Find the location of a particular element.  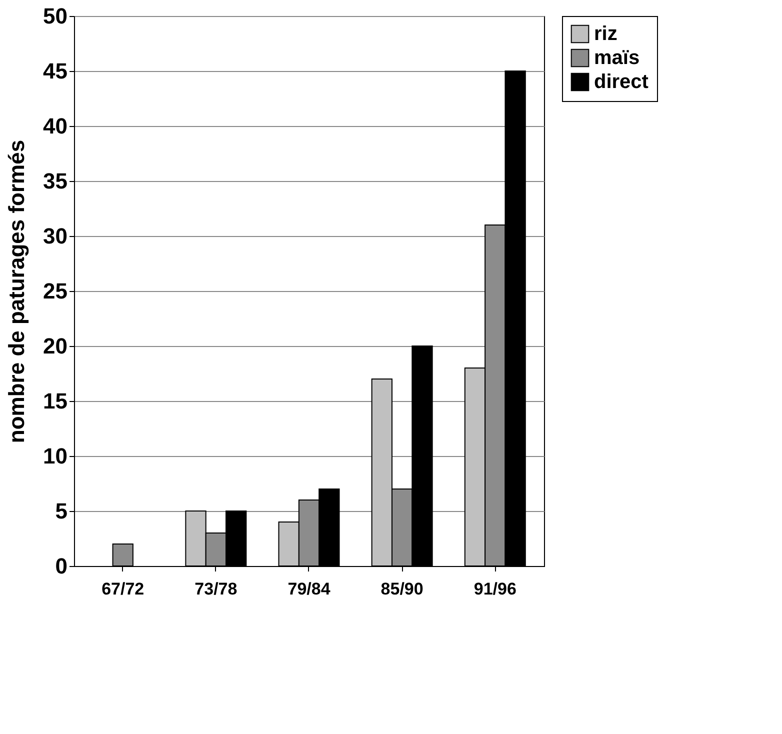

y-axis-title: nombre de paturages formés is located at coordinates (17, 292).